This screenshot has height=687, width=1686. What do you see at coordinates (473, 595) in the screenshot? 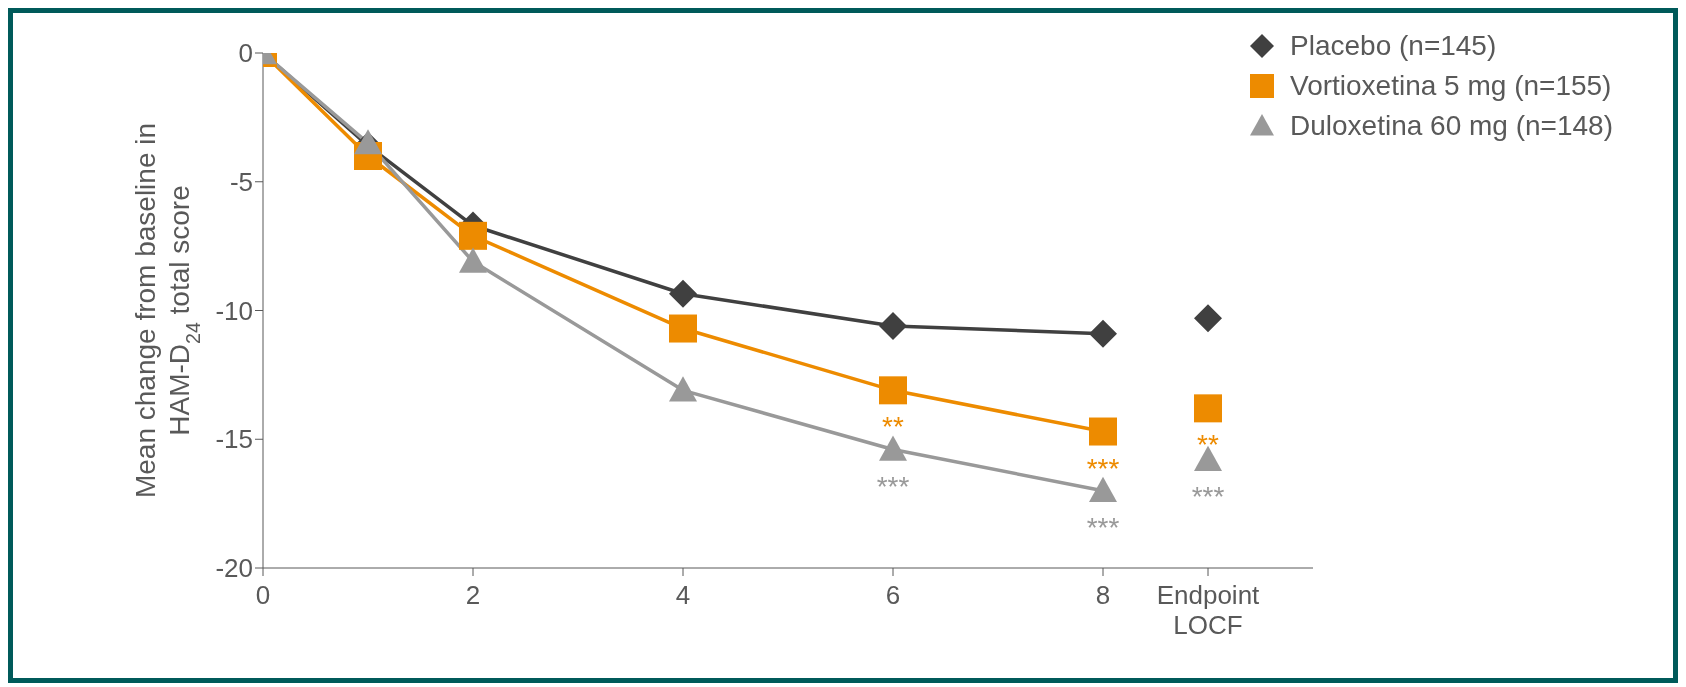
I see `x-tick-label: 2` at bounding box center [473, 595].